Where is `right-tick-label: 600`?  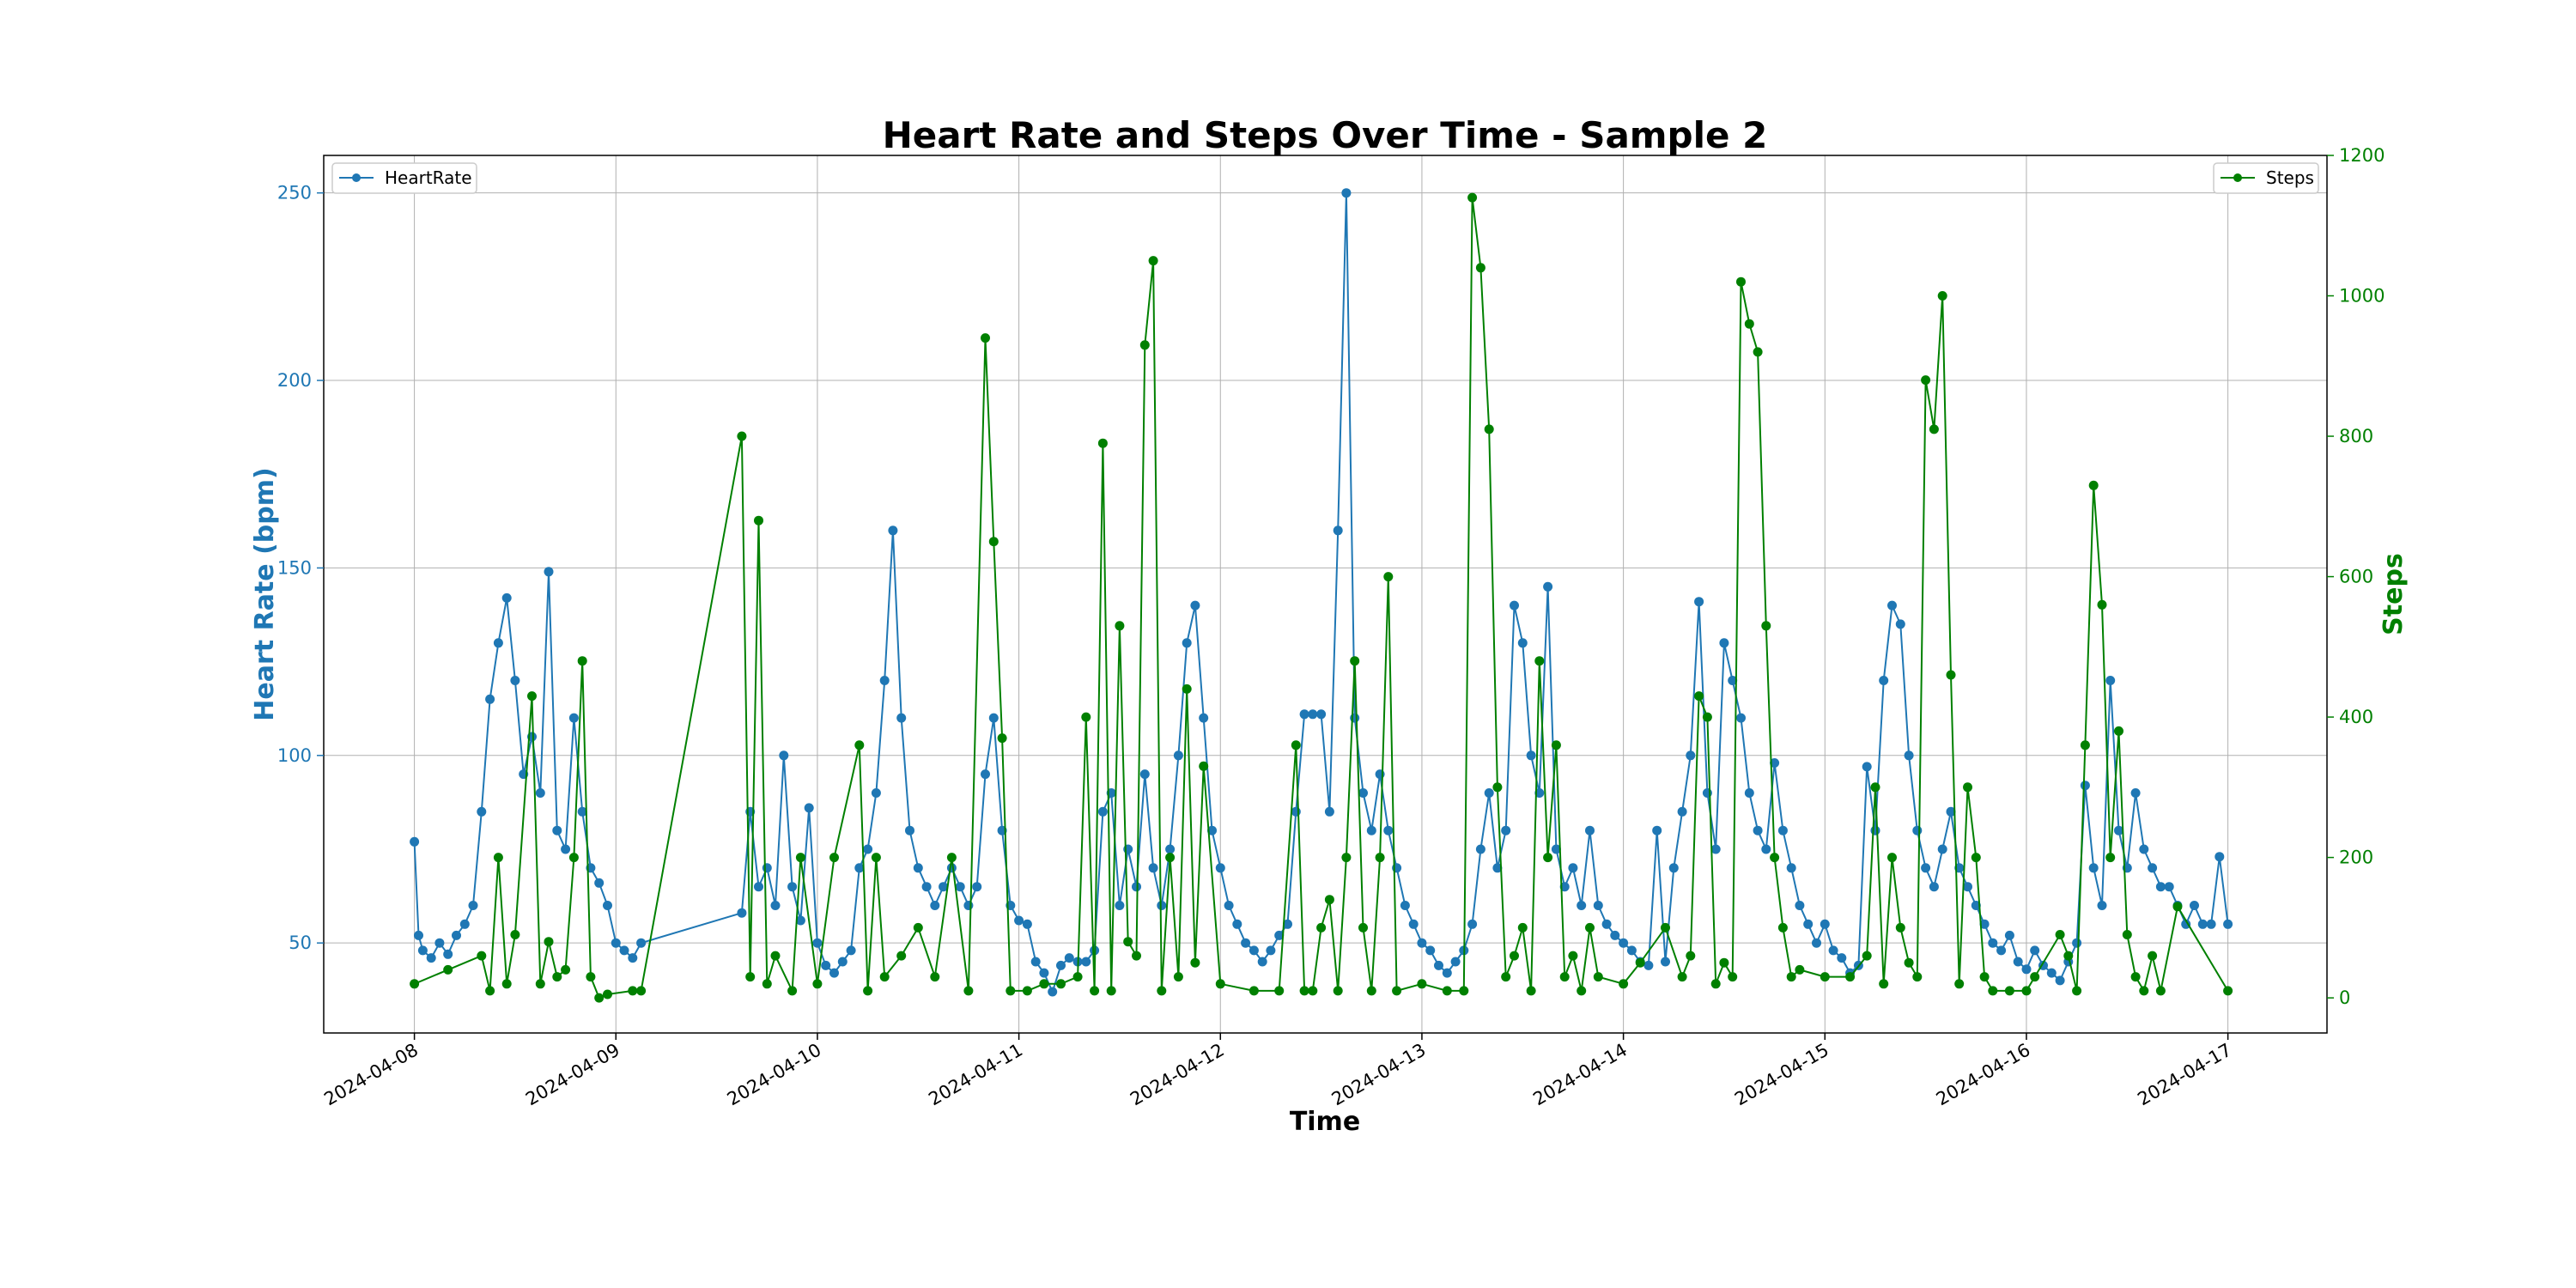 right-tick-label: 600 is located at coordinates (2356, 577).